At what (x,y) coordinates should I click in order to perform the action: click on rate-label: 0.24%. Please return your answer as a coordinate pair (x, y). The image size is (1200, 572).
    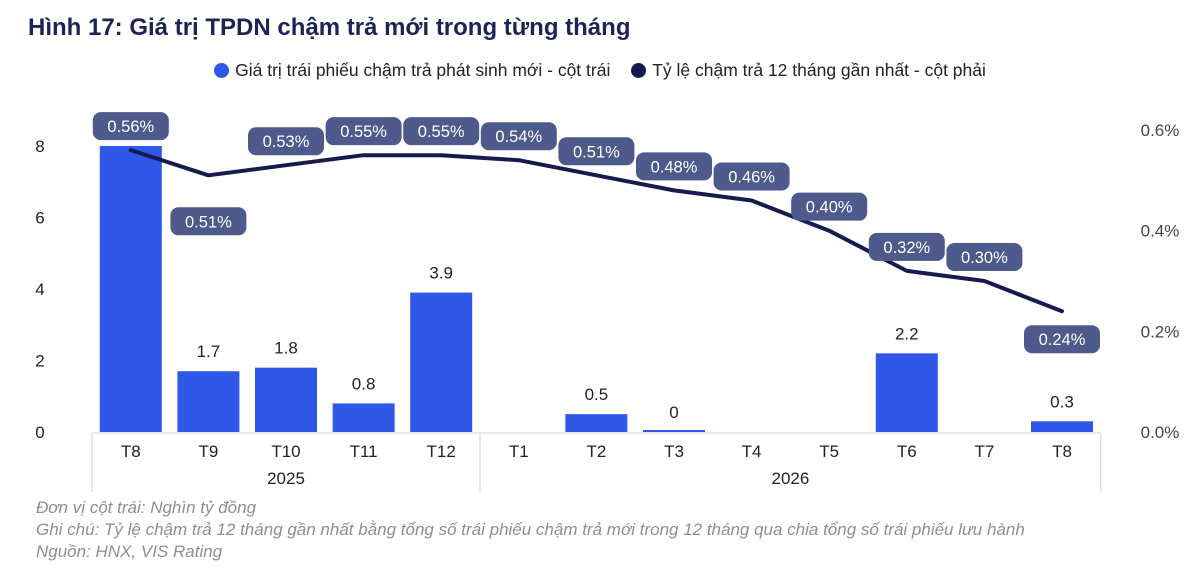
    Looking at the image, I should click on (1062, 340).